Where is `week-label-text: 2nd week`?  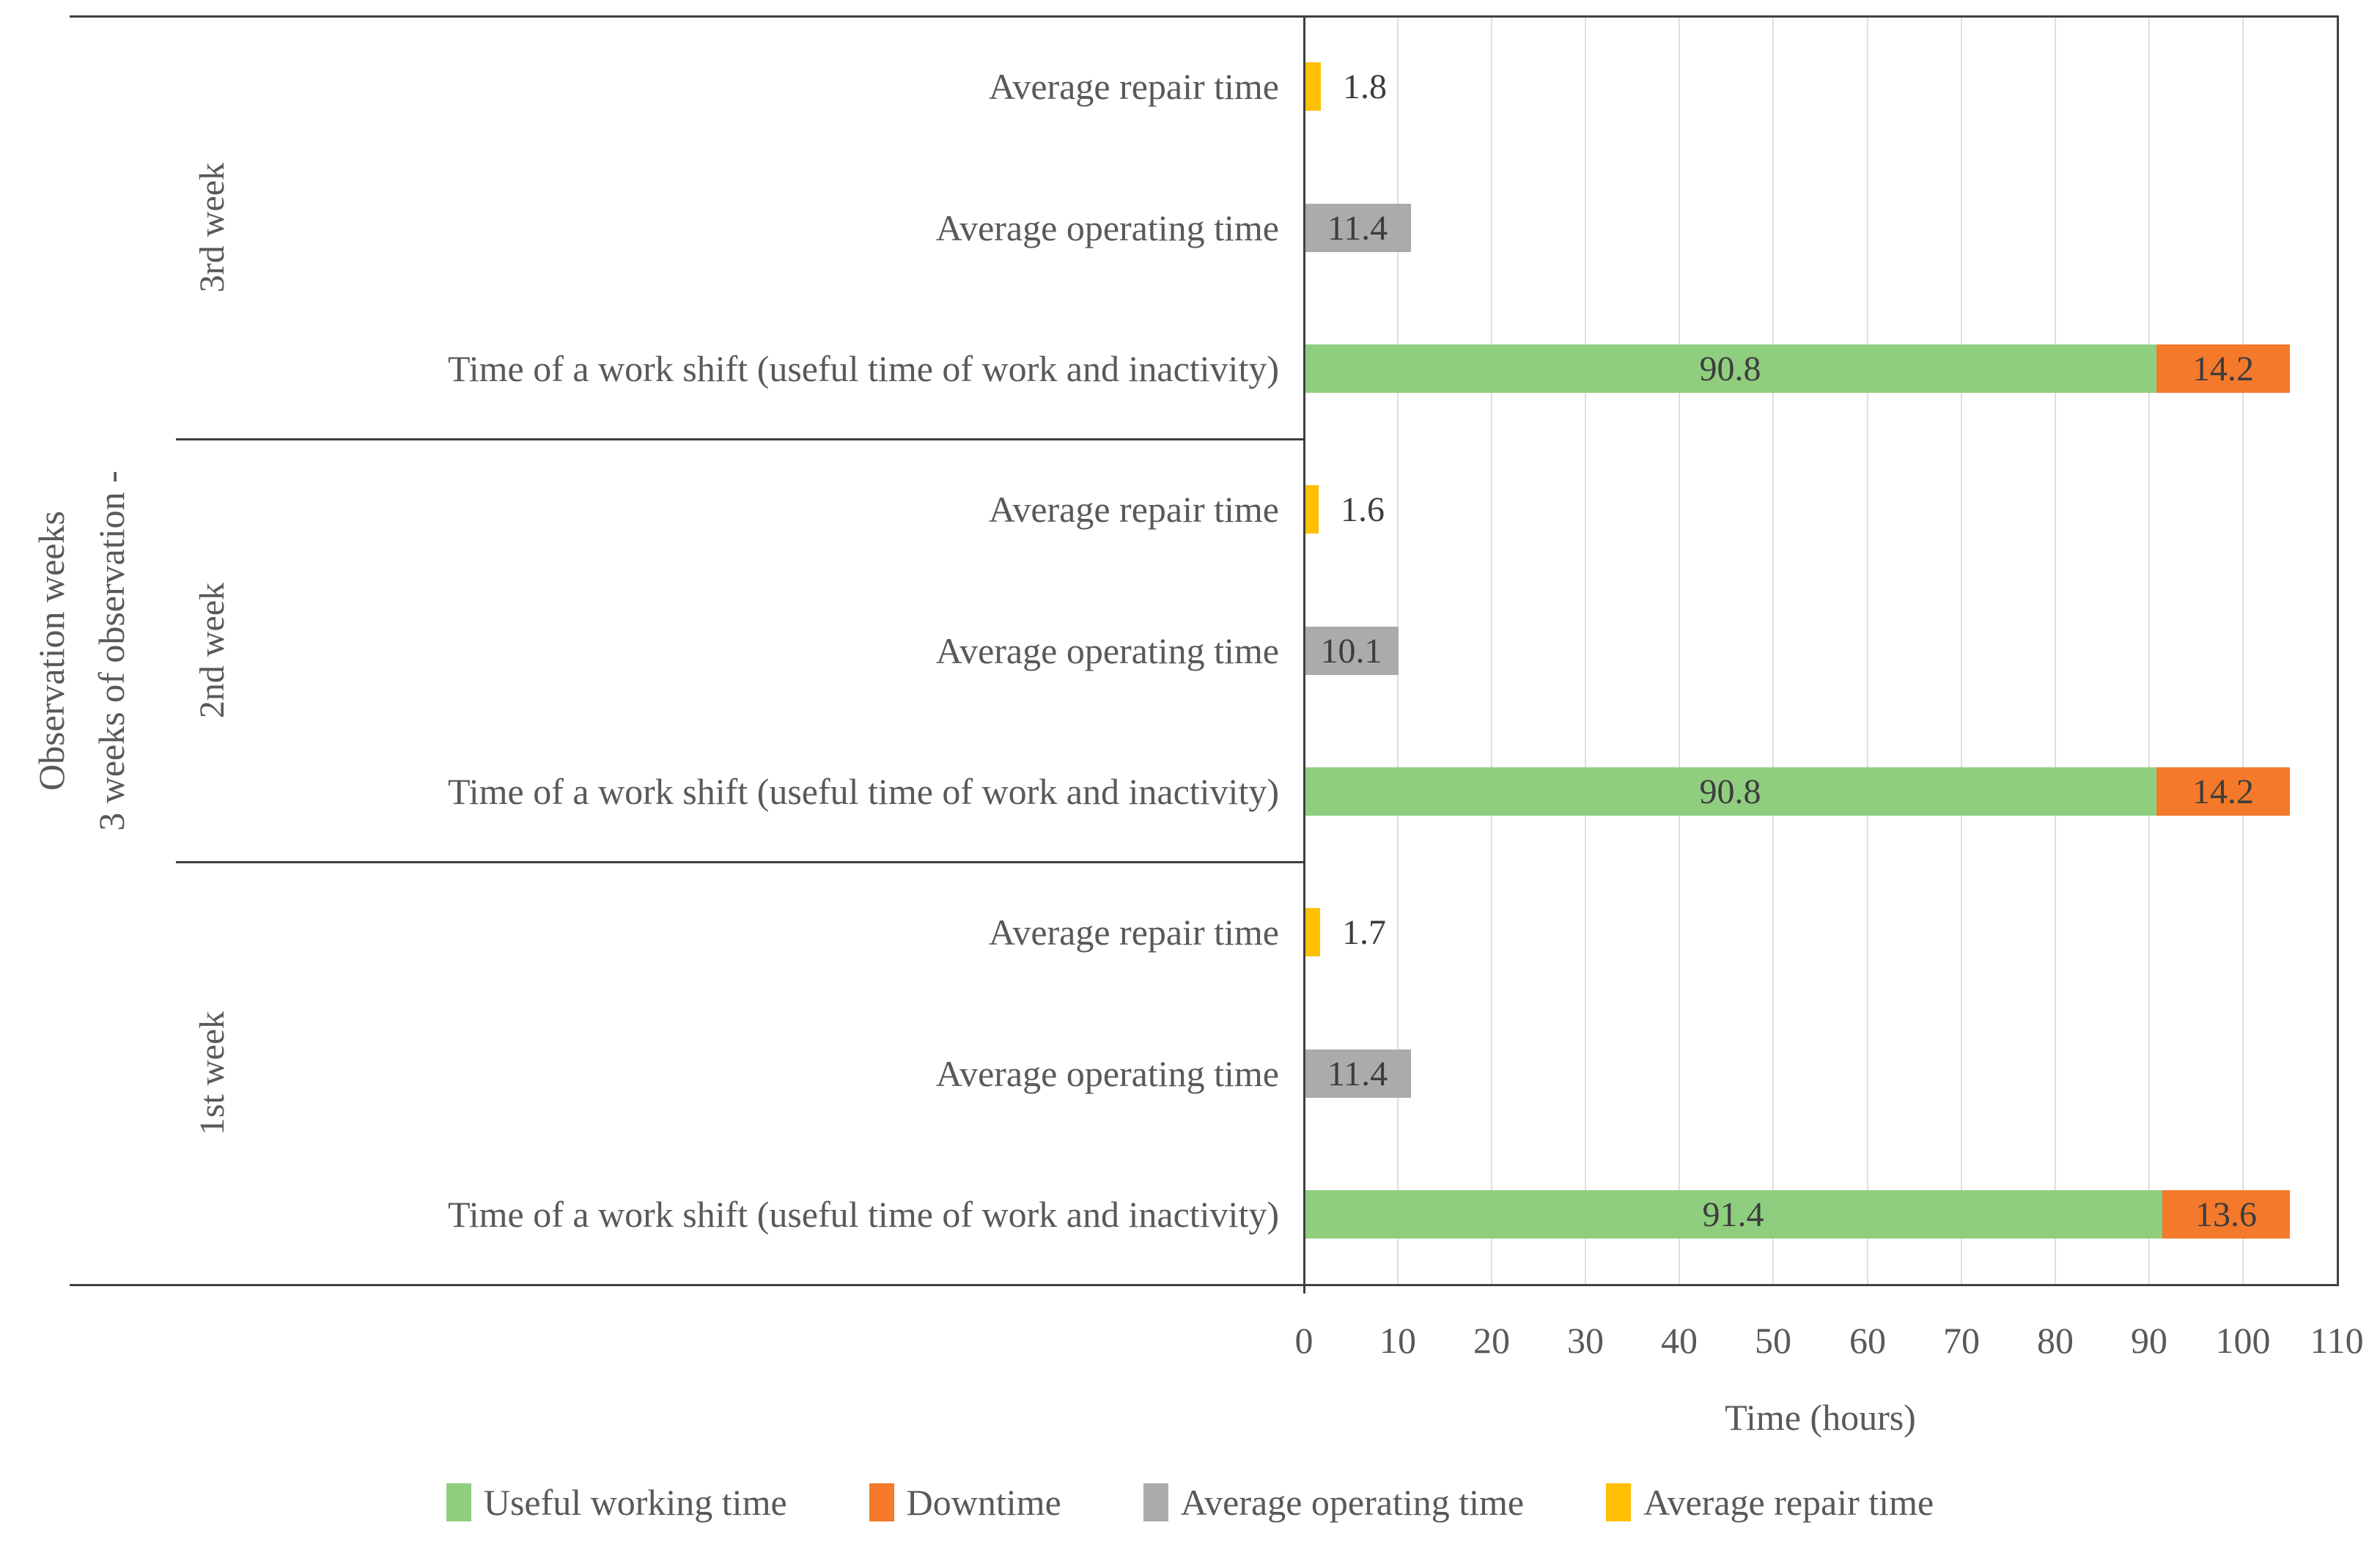 week-label-text: 2nd week is located at coordinates (212, 650).